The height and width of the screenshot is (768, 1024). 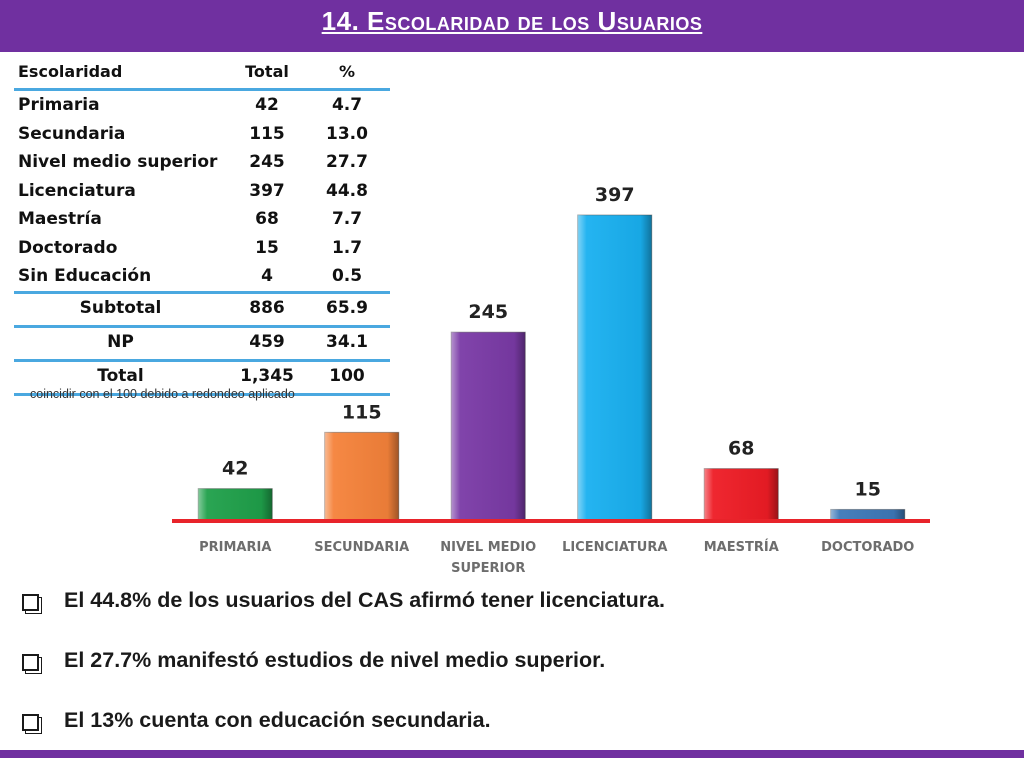 What do you see at coordinates (59, 105) in the screenshot?
I see `row-name: Primaria` at bounding box center [59, 105].